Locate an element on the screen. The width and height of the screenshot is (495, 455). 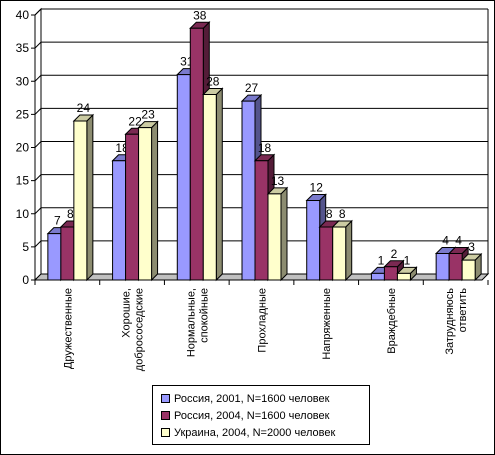
x-tick-label-c5: Напряженные is located at coordinates (327, 324).